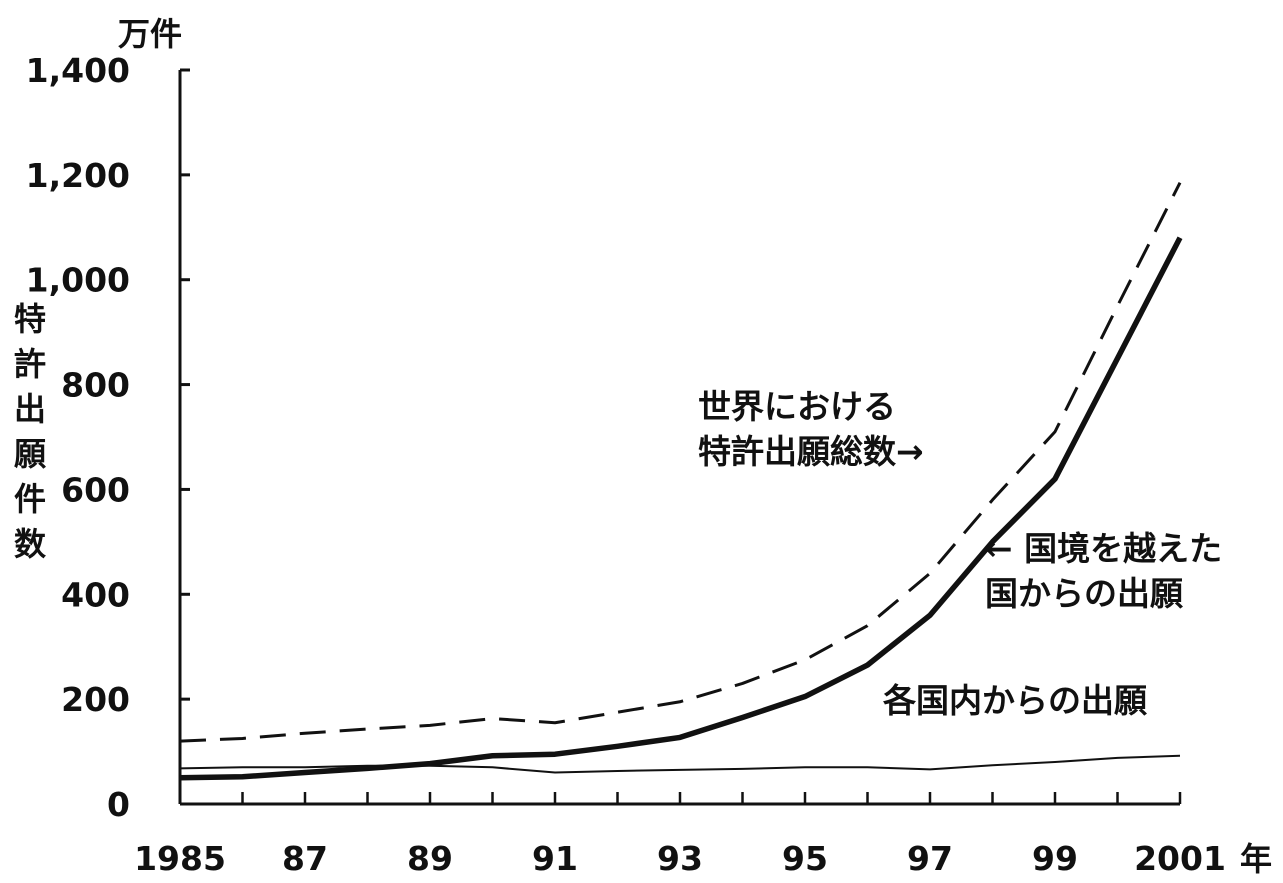 The height and width of the screenshot is (883, 1283). I want to click on y-unit-label: 万件, so click(150, 34).